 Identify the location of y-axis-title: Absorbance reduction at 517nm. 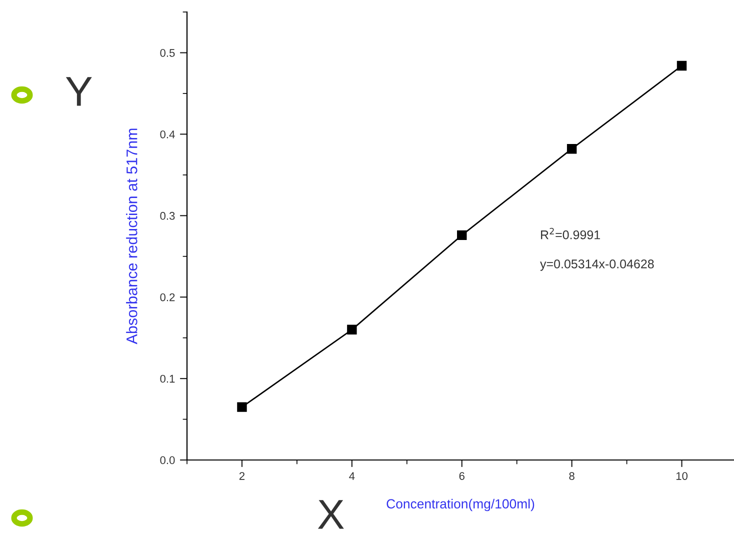
(132, 236).